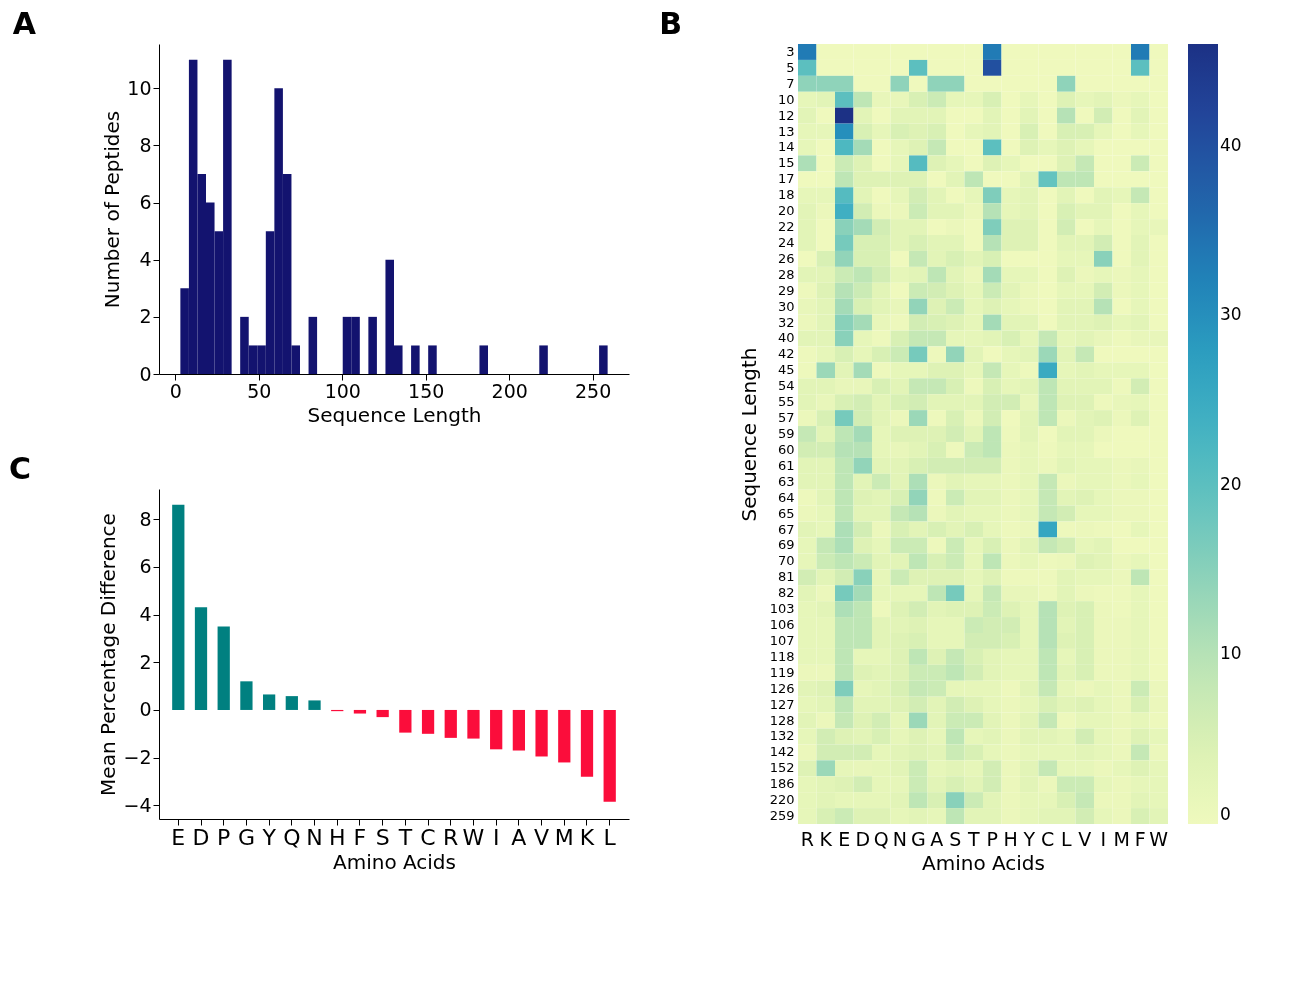 The image size is (1290, 987). I want to click on y-tick-label: 13, so click(786, 131).